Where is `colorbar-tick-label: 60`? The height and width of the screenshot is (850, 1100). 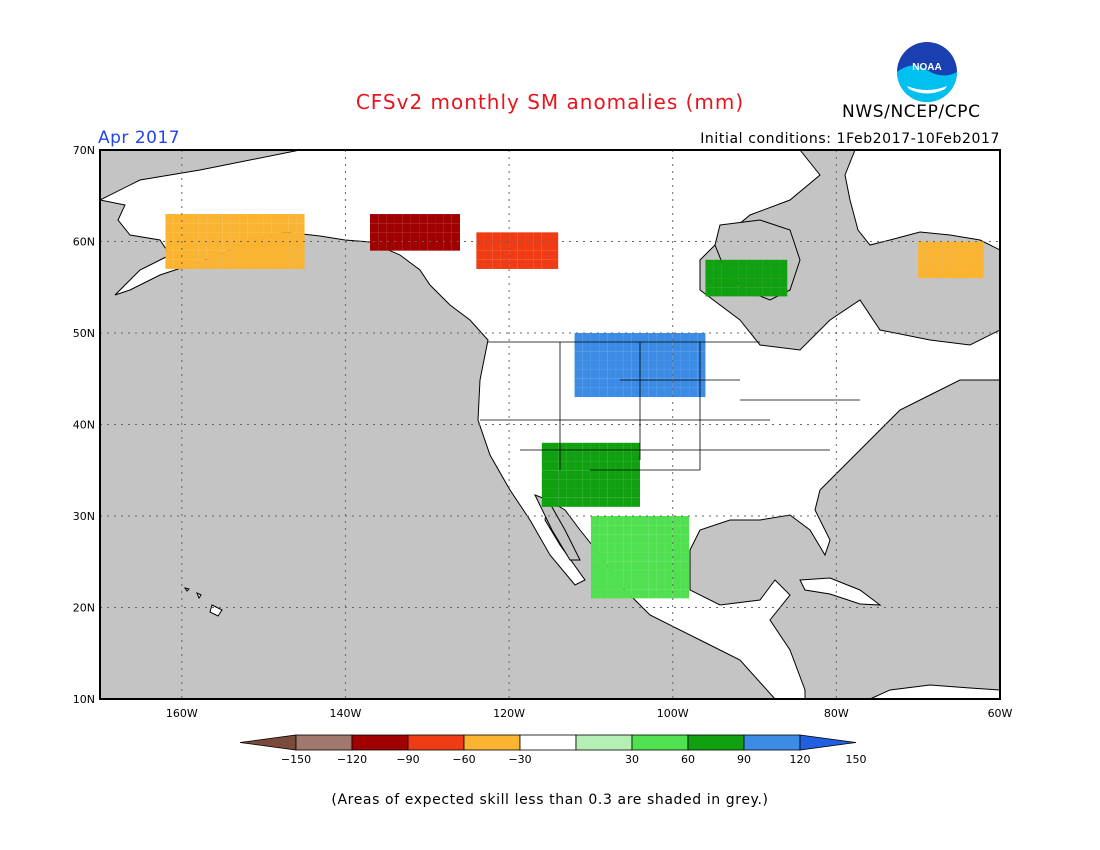 colorbar-tick-label: 60 is located at coordinates (688, 759).